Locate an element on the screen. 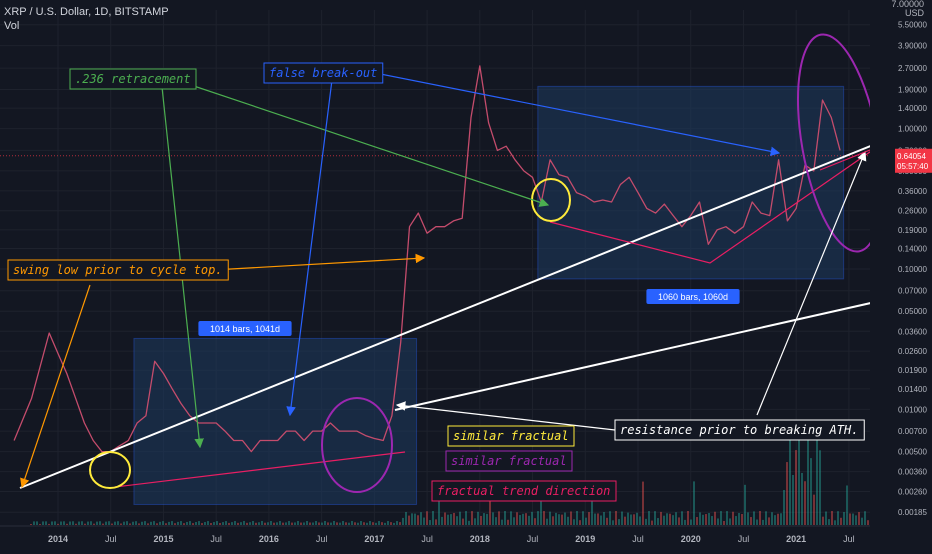 Image resolution: width=932 pixels, height=554 pixels. y-tick-label: 1.00000 is located at coordinates (912, 129).